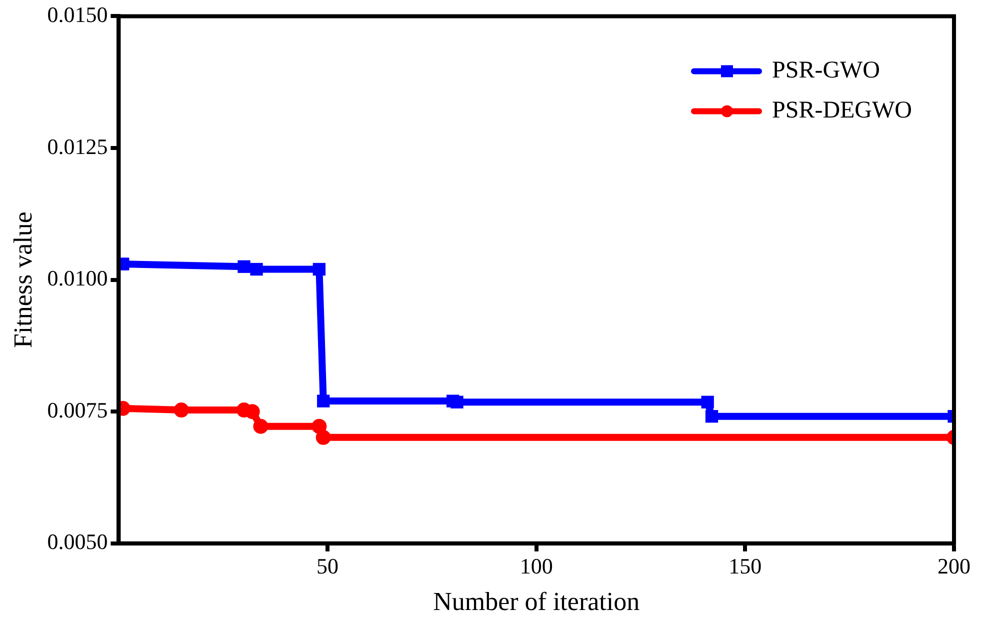 This screenshot has height=628, width=992. What do you see at coordinates (536, 601) in the screenshot?
I see `x-axis-title: Number of iteration` at bounding box center [536, 601].